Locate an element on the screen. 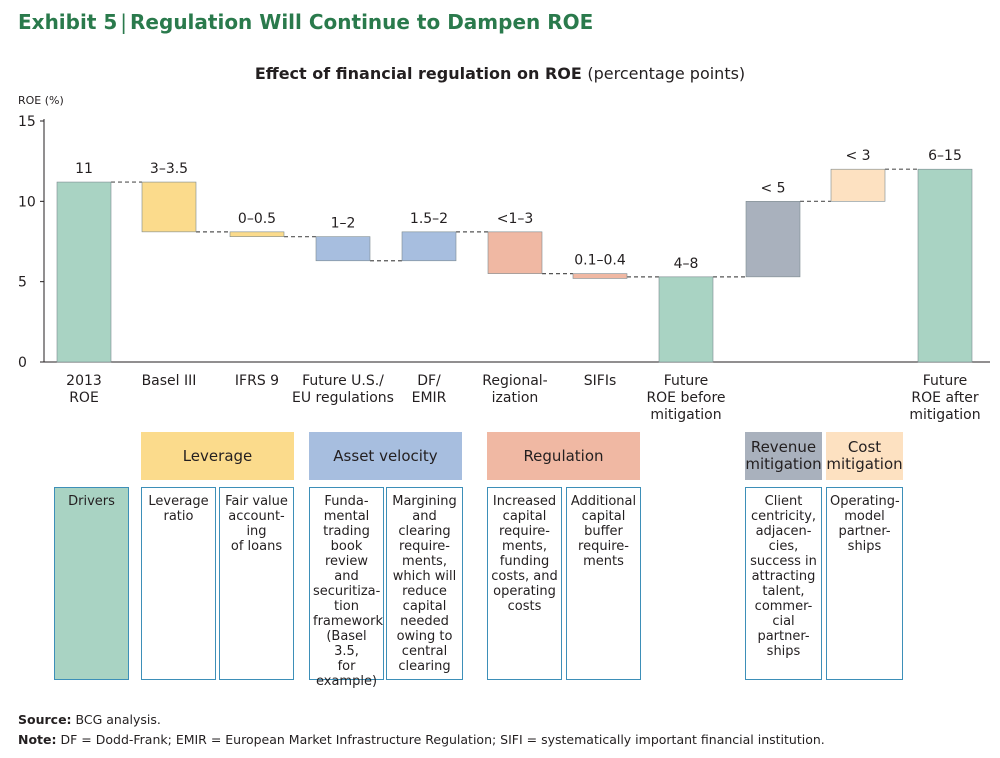  driver-box: Leverage ratio is located at coordinates (178, 583).